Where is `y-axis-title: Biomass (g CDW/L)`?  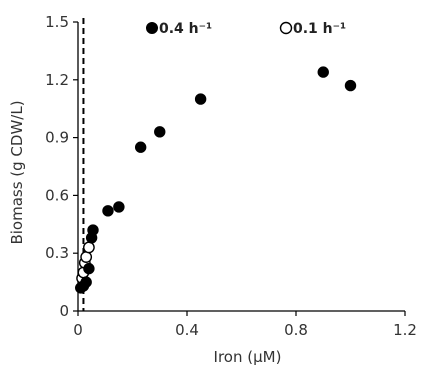 y-axis-title: Biomass (g CDW/L) is located at coordinates (17, 172).